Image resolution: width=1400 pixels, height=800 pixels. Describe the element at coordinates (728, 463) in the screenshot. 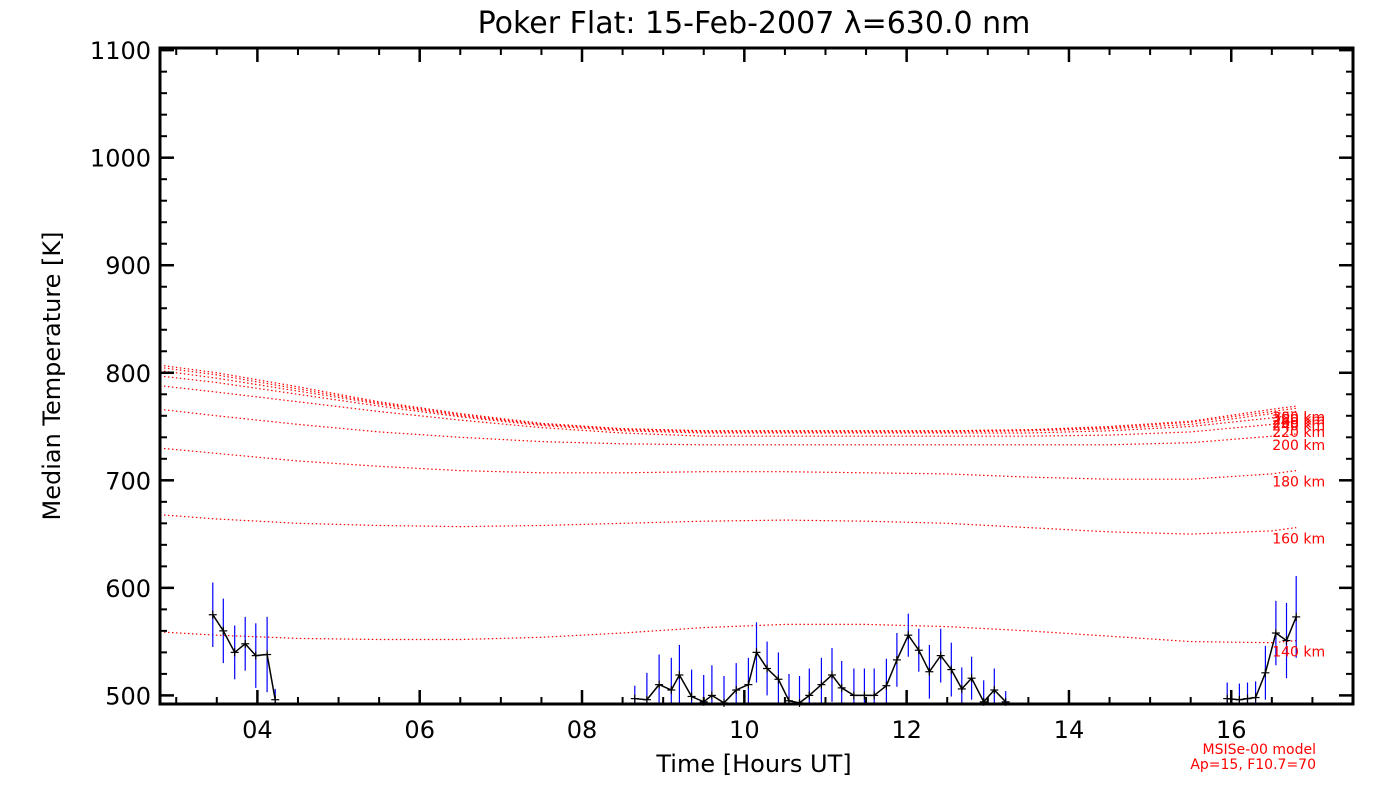

I see `model-curve-180-km` at that location.